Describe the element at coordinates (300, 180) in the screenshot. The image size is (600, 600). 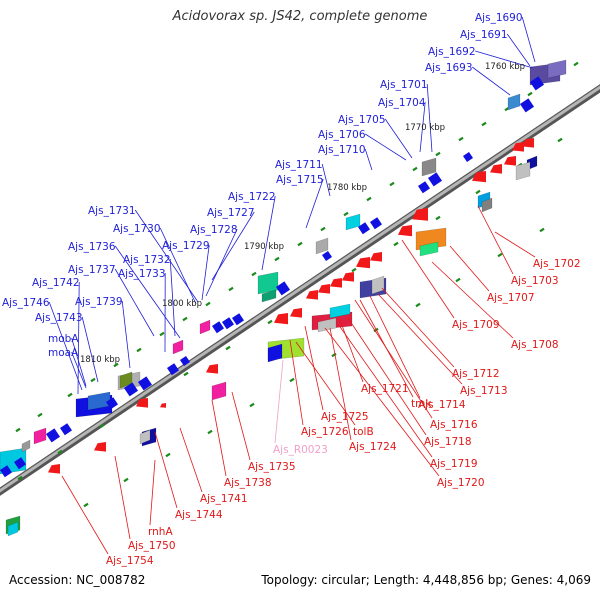
I see `gene-label-ajs-1715: Ajs_1715` at that location.